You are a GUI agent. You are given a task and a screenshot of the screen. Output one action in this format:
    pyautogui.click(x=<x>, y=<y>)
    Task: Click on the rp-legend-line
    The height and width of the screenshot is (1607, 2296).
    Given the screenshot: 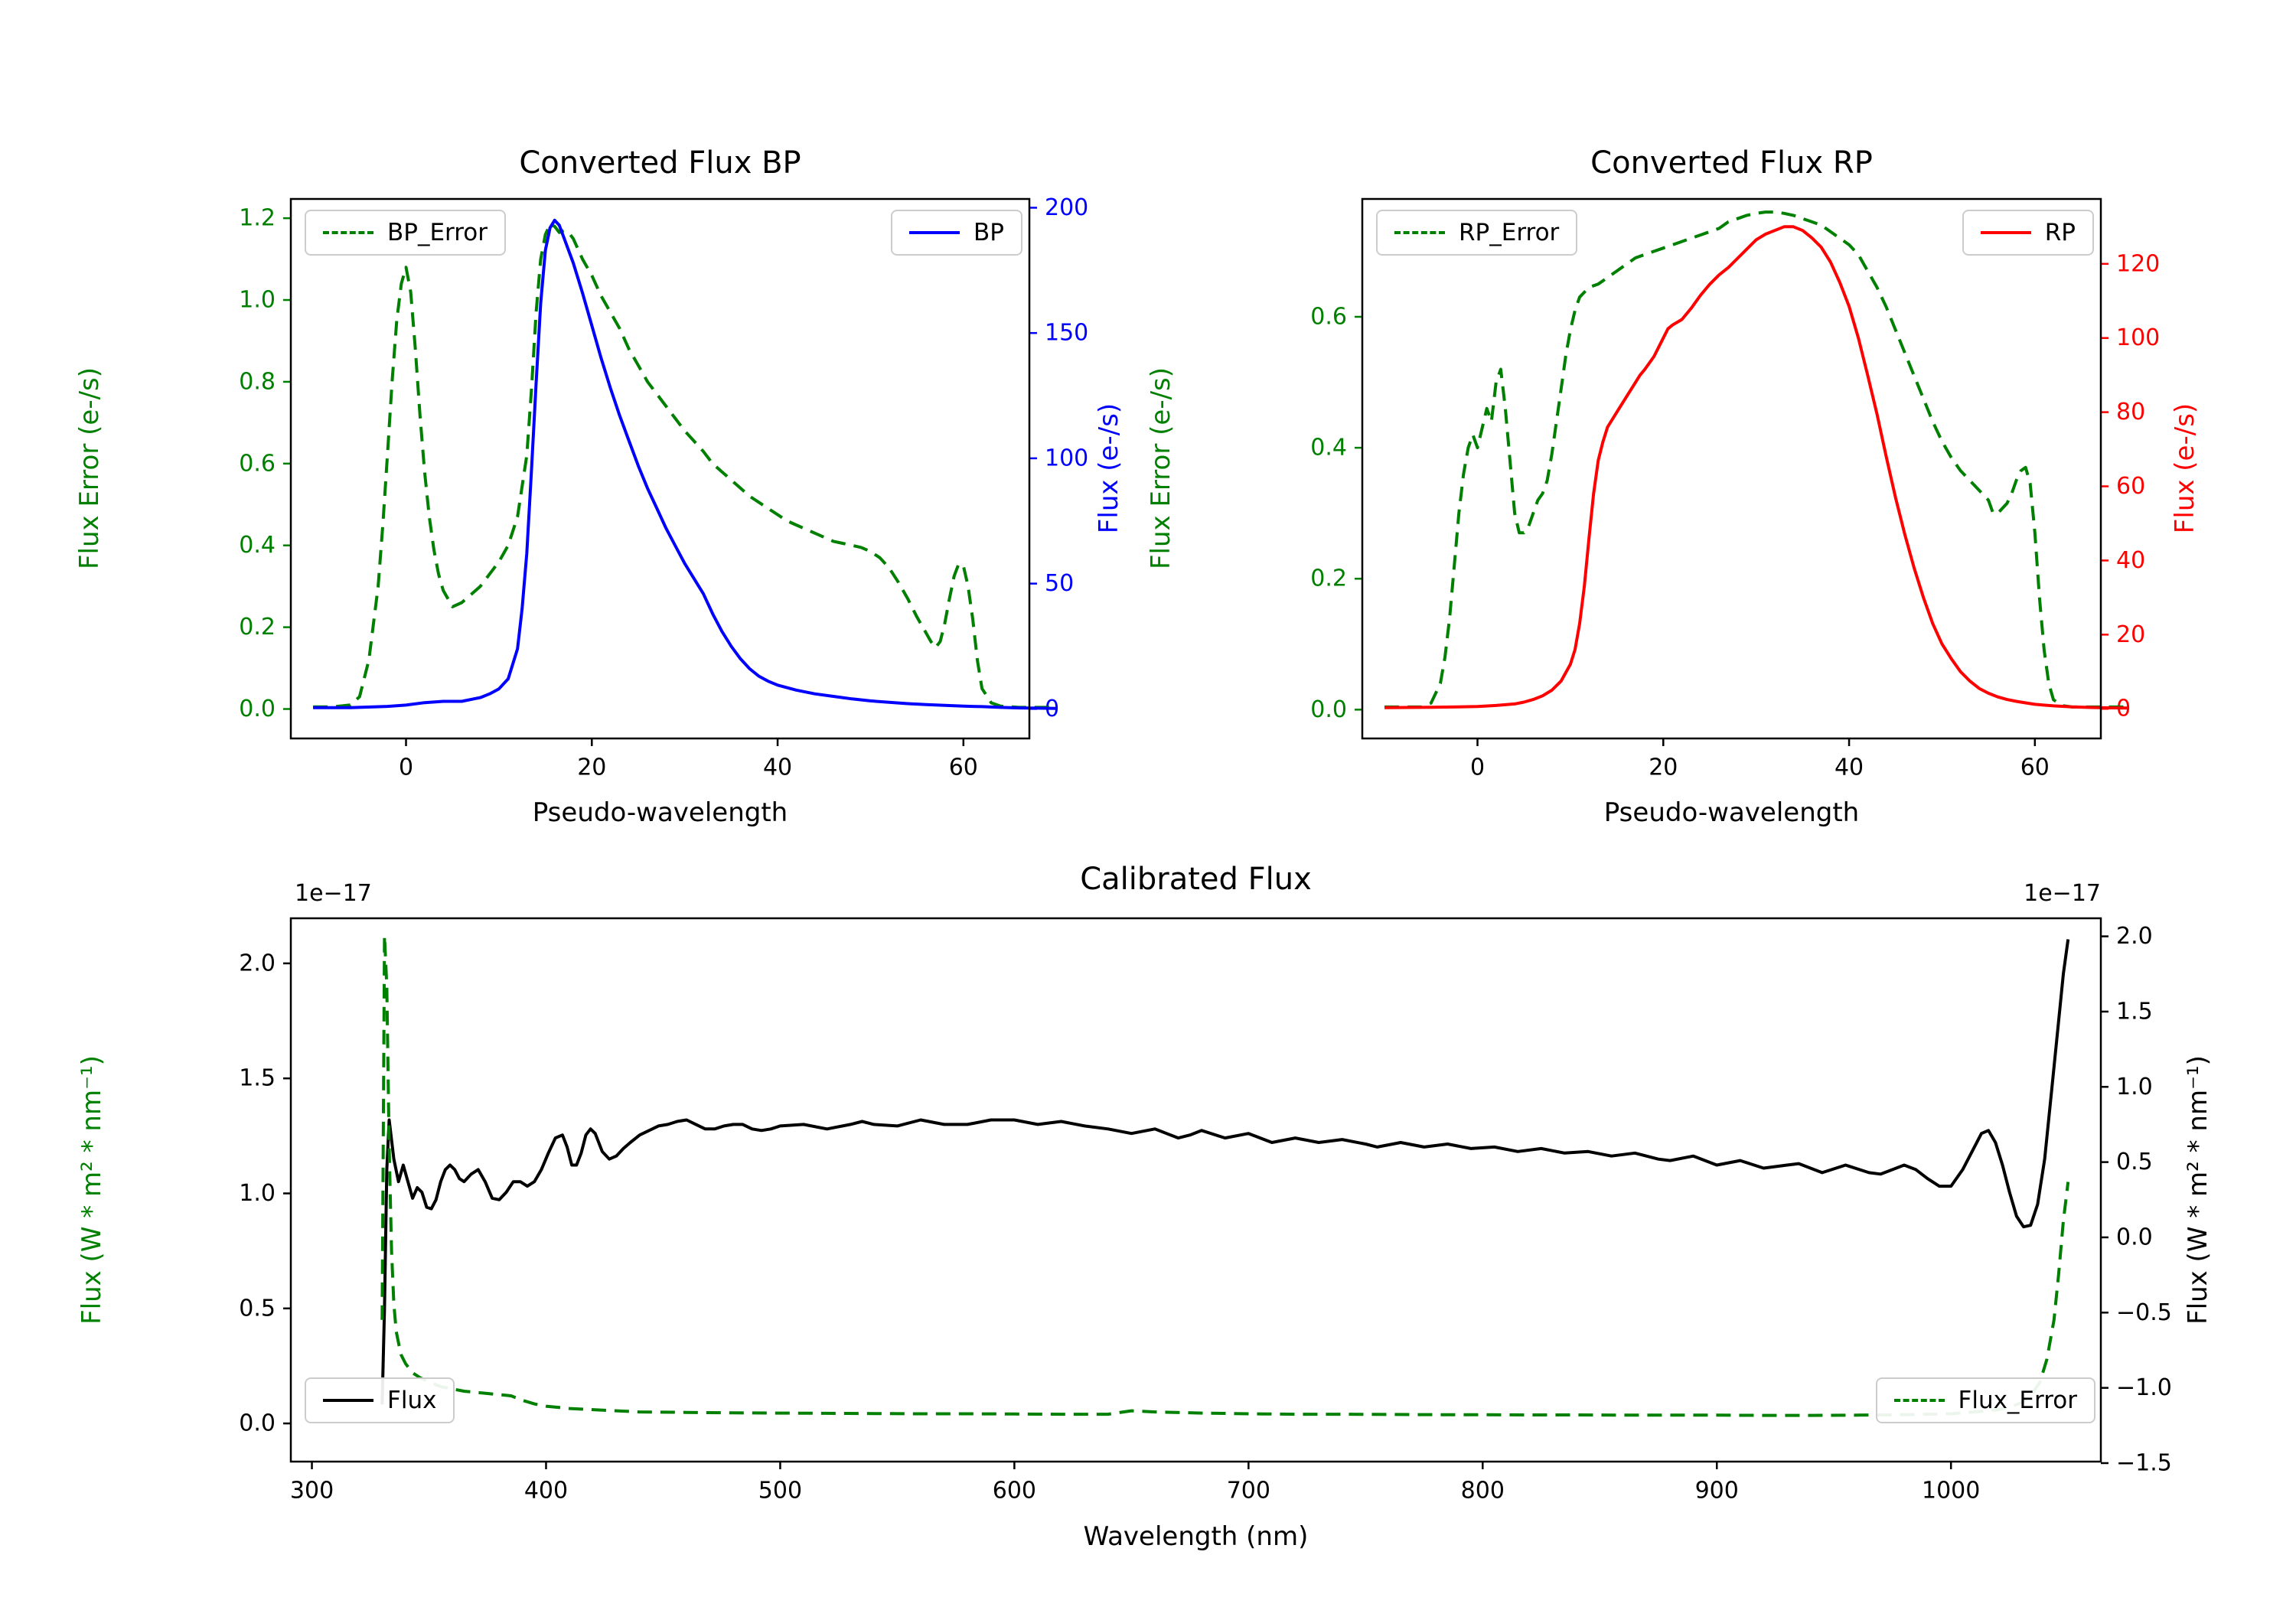 What is the action you would take?
    pyautogui.click(x=2005, y=232)
    